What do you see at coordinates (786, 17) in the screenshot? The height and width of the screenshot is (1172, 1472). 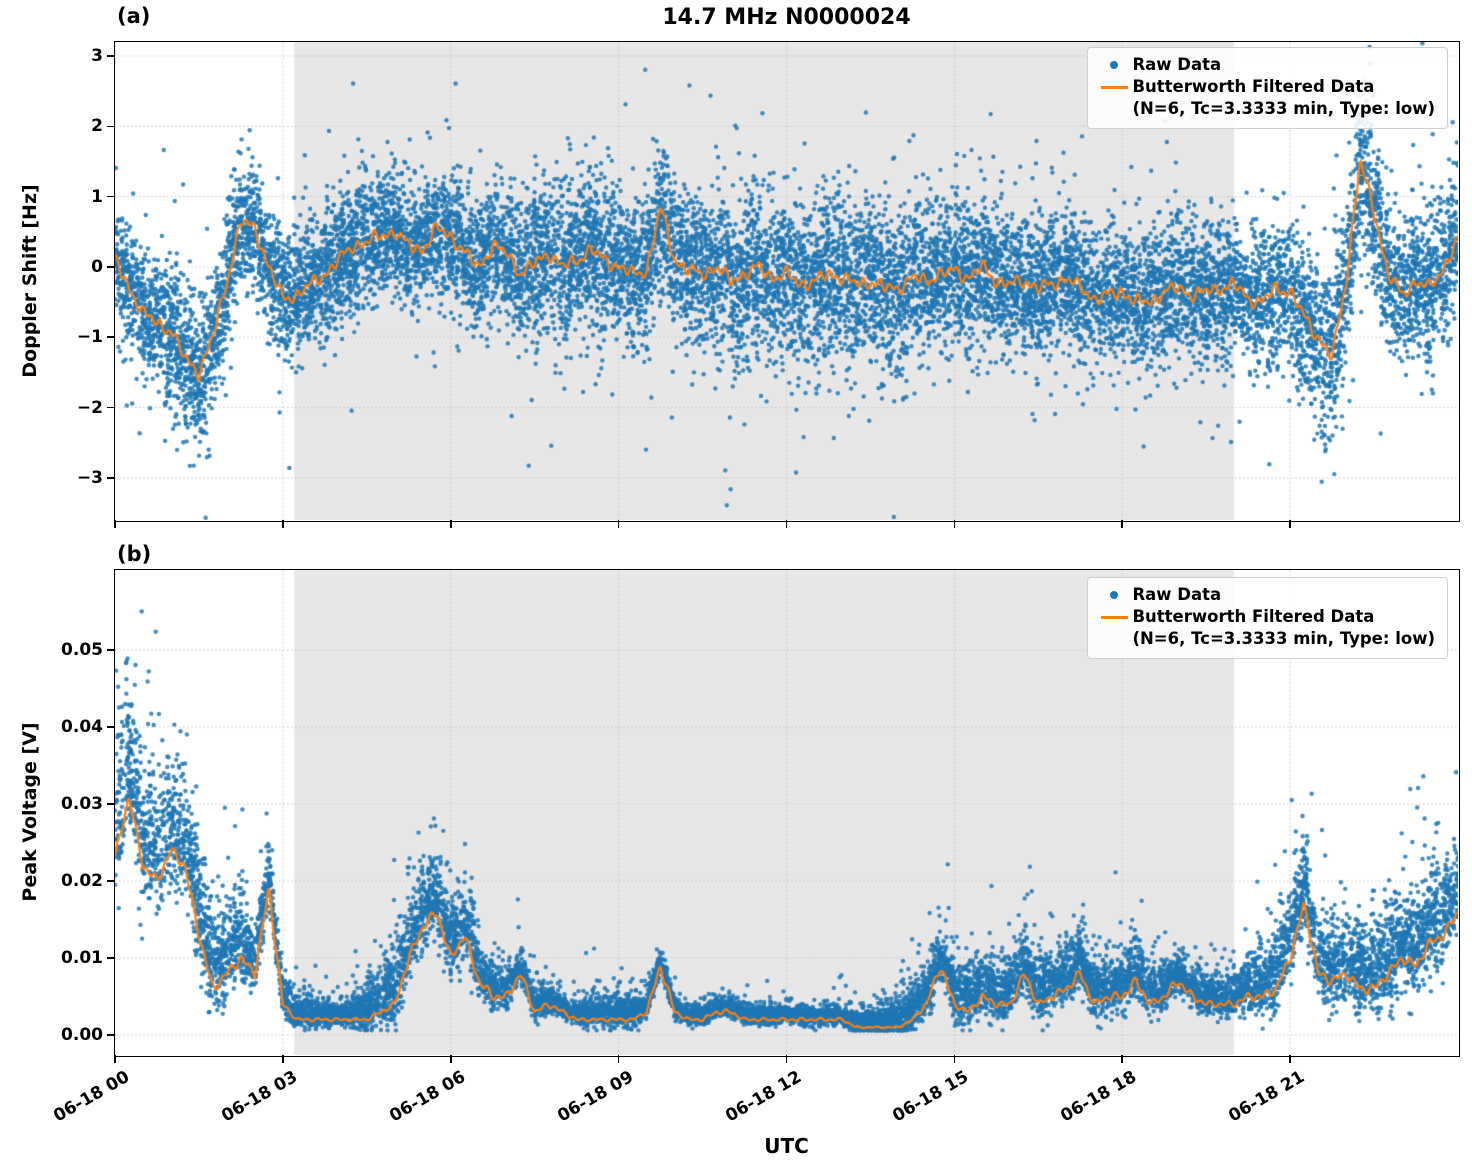 I see `chart-title: 14.7 MHz N0000024` at bounding box center [786, 17].